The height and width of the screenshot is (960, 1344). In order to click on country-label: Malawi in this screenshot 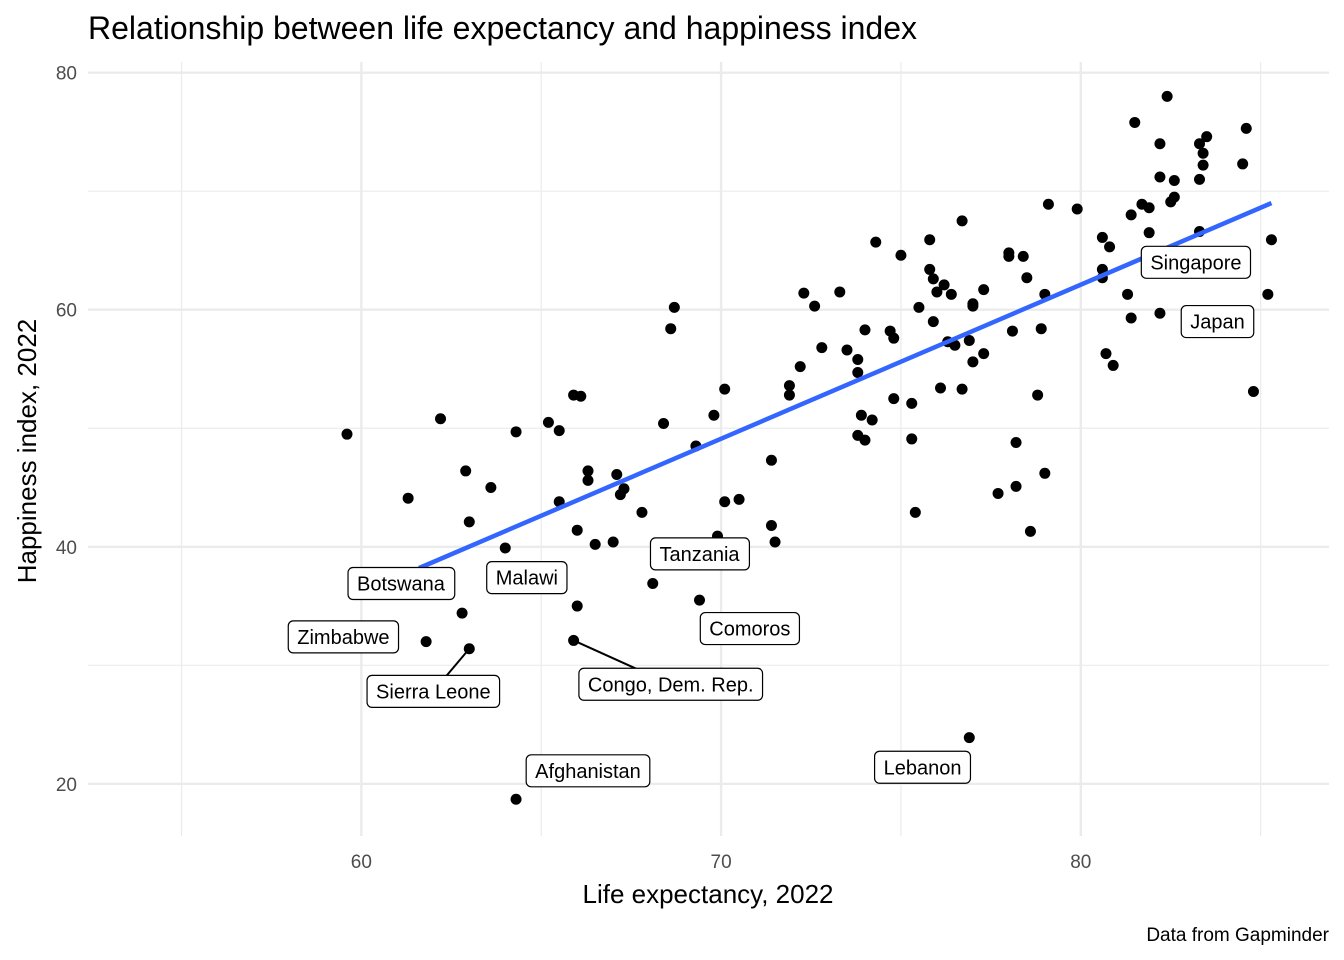, I will do `click(527, 578)`.